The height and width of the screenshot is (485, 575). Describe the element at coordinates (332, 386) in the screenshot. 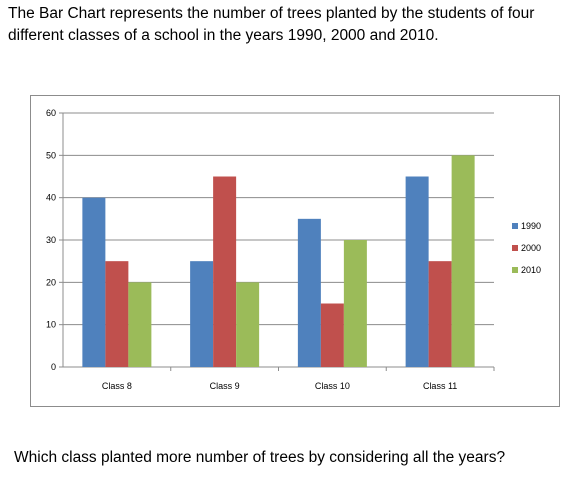

I see `x-tick-label: Class 10` at that location.